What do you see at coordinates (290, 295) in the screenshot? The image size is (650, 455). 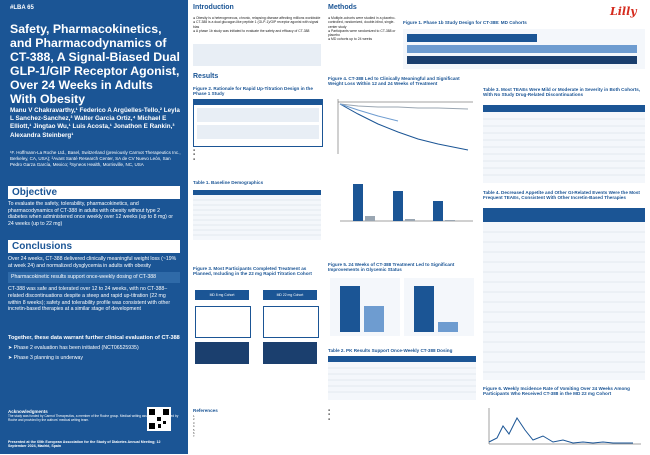 I see `cohort-box-22mg: MD 22 mg Cohort` at bounding box center [290, 295].